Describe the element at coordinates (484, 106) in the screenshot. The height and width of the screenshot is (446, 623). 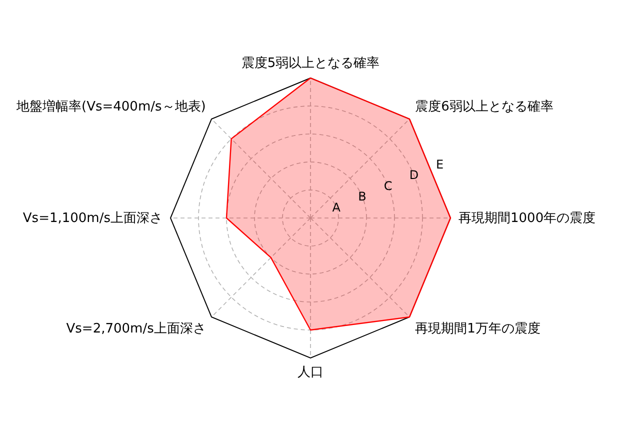
I see `spoke-label: 震度6弱以上となる確率` at that location.